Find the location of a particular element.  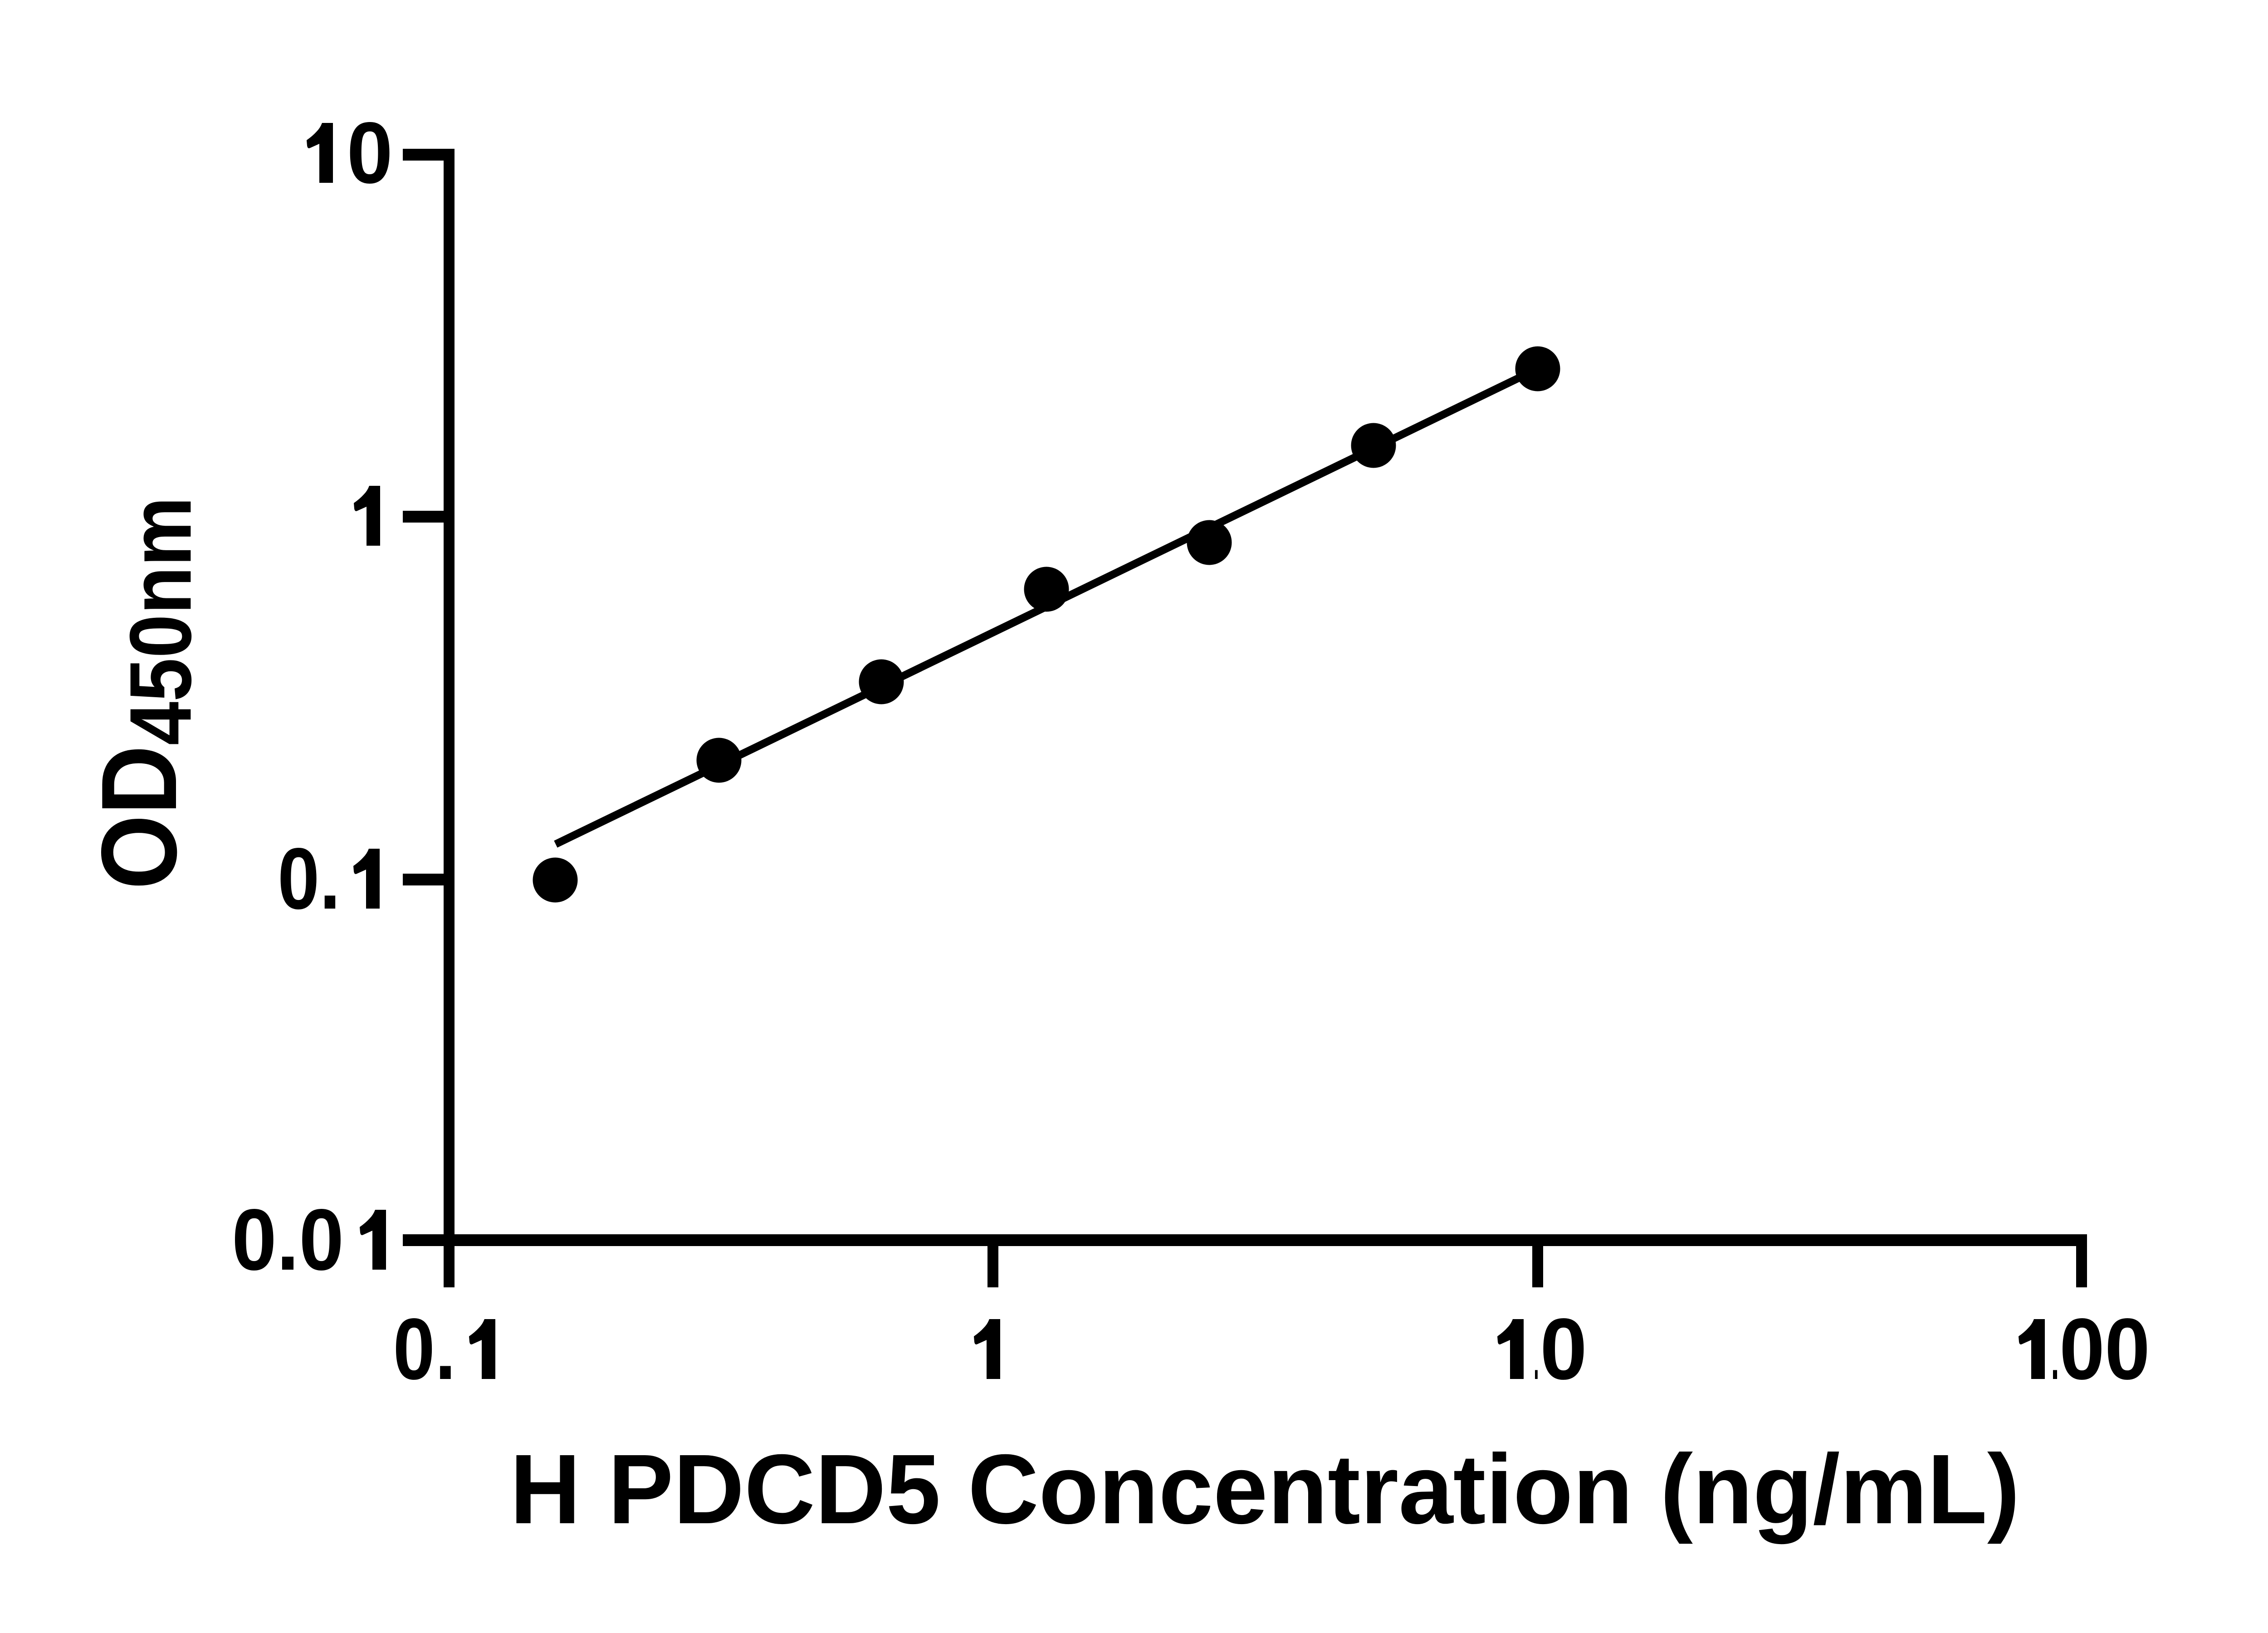

svg-text: H PDCD5 Concentration (ng/mL) is located at coordinates (1265, 1489).